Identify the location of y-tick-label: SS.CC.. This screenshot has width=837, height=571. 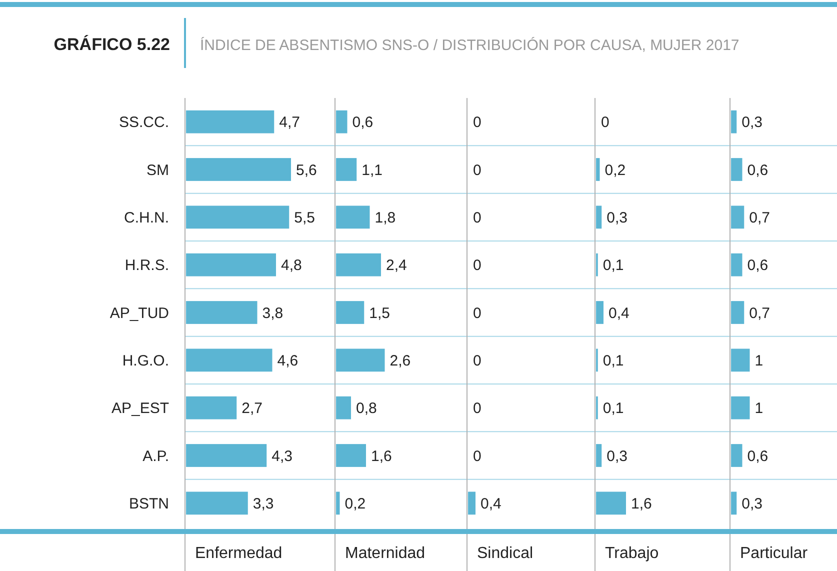
(143, 123).